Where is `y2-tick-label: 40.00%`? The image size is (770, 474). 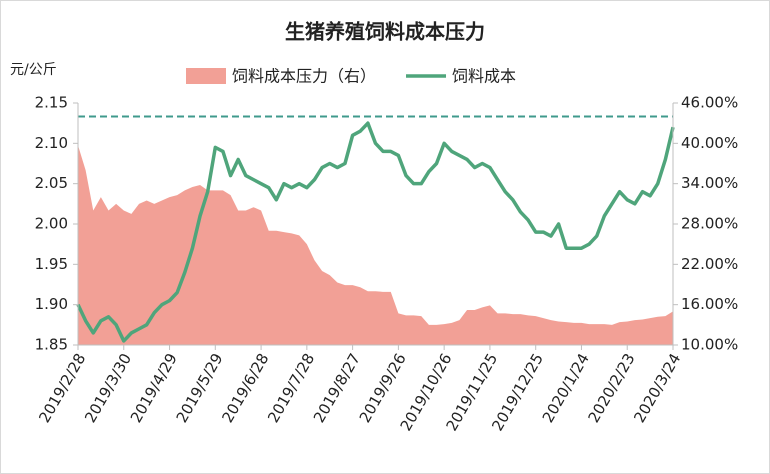
y2-tick-label: 40.00% is located at coordinates (709, 143).